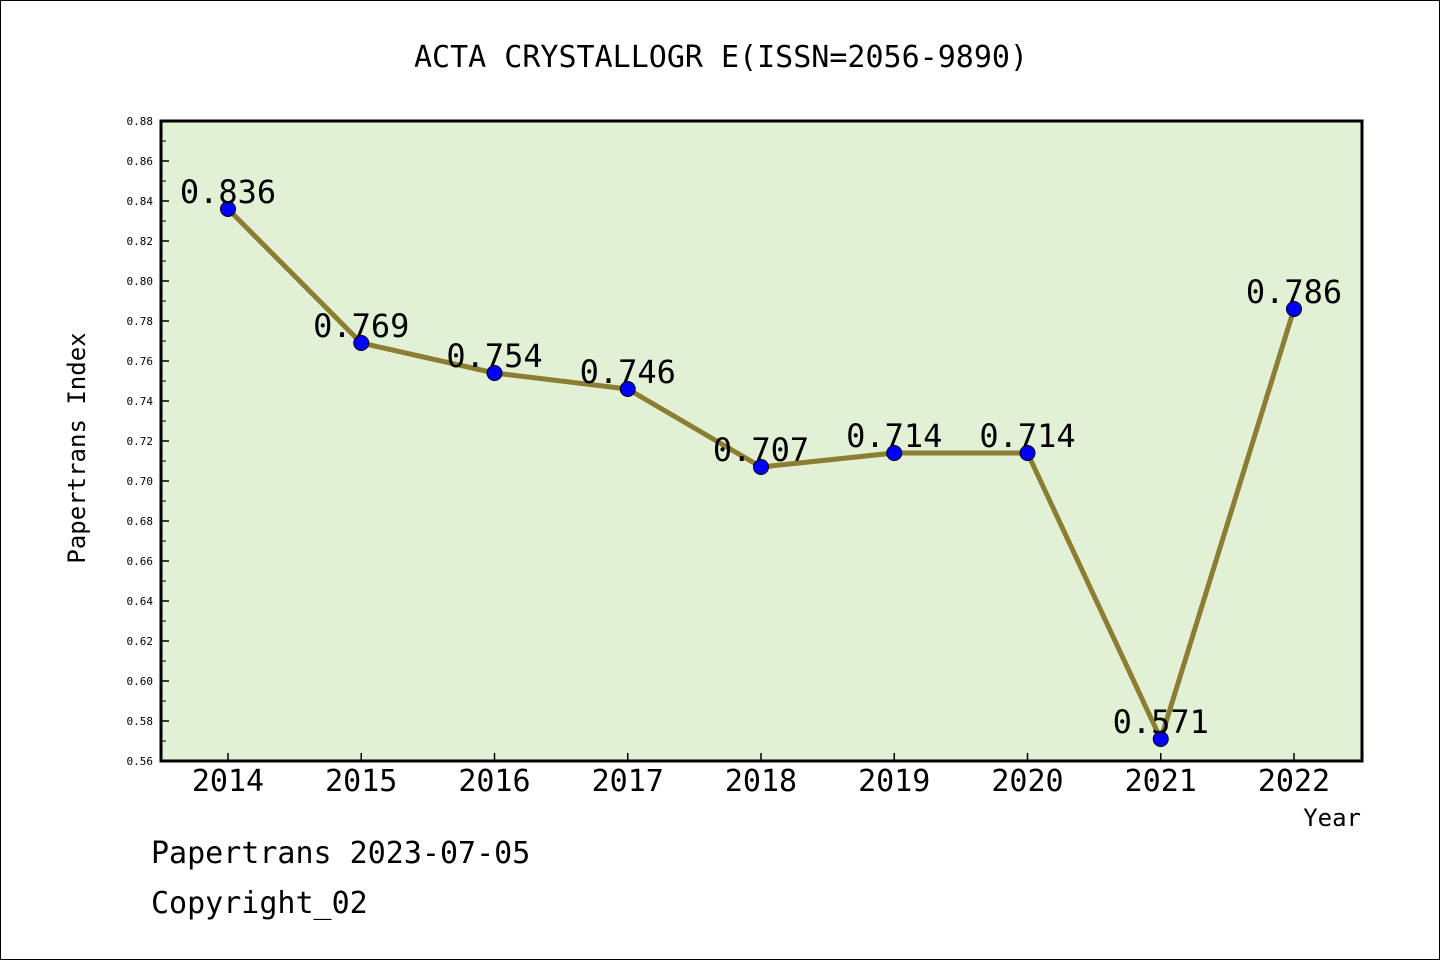  Describe the element at coordinates (361, 326) in the screenshot. I see `data-label-2015: 0.769` at that location.